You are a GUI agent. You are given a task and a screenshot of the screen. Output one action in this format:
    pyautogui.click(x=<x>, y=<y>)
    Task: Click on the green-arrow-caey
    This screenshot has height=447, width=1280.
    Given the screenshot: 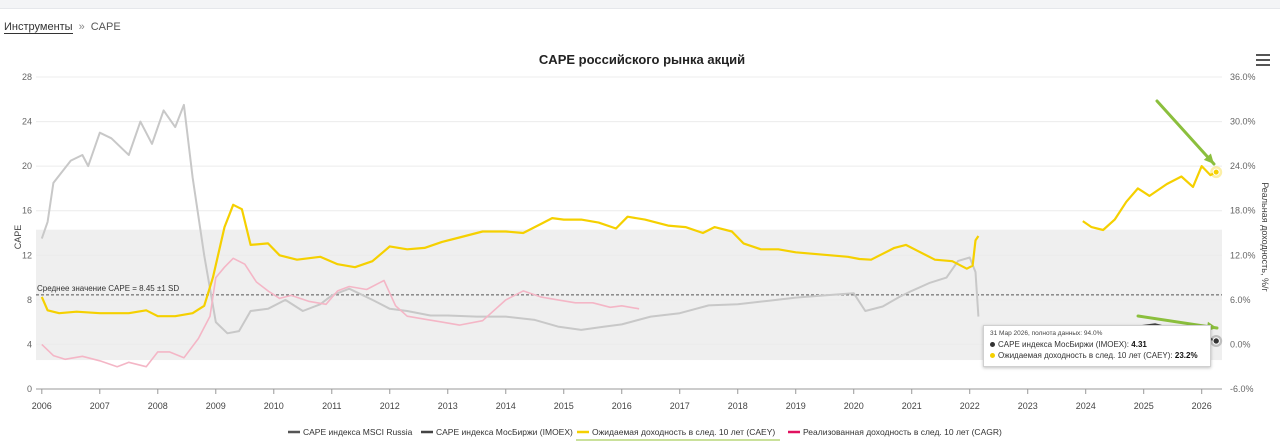 What is the action you would take?
    pyautogui.click(x=1185, y=132)
    